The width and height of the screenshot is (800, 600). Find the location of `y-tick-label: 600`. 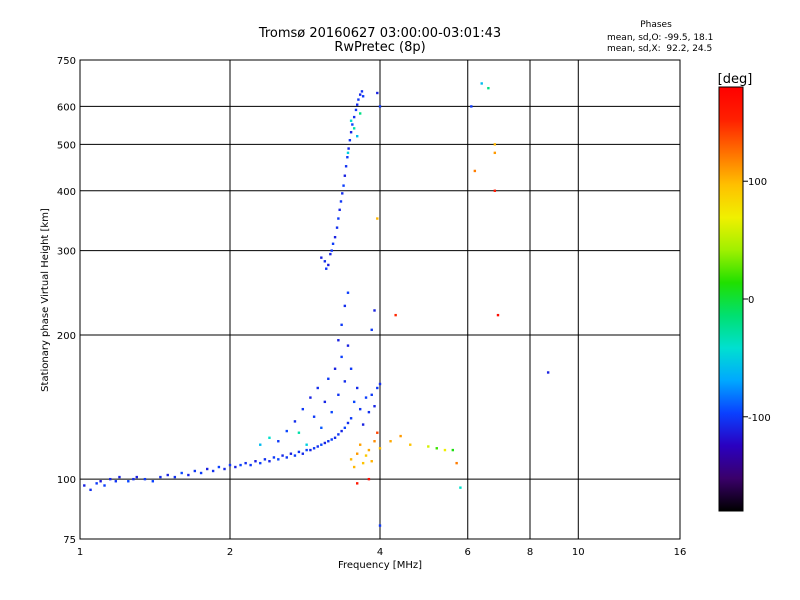

y-tick-label: 600 is located at coordinates (66, 107).